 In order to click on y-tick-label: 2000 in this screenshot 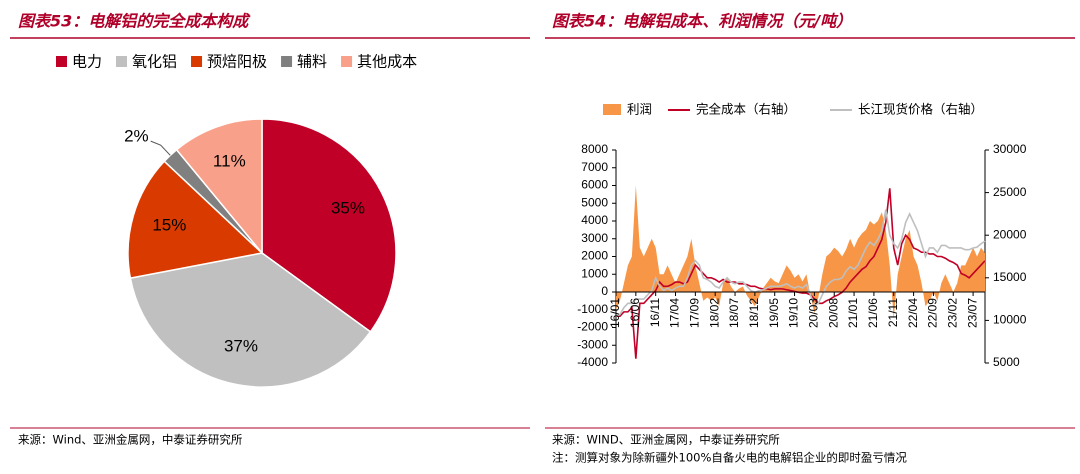, I will do `click(594, 256)`.